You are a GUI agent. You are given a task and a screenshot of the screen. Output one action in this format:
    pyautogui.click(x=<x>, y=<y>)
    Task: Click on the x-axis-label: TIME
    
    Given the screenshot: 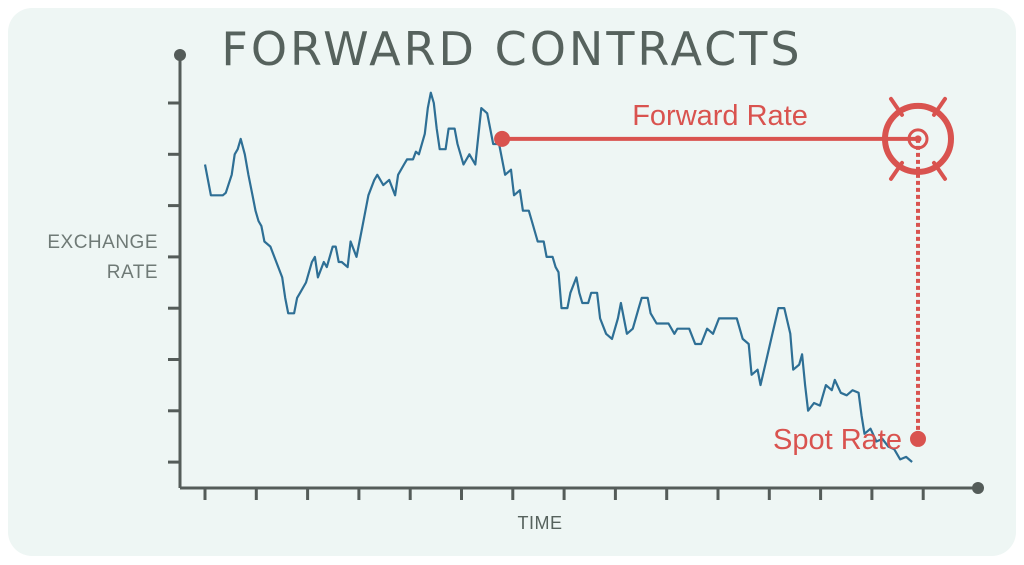 What is the action you would take?
    pyautogui.click(x=540, y=523)
    